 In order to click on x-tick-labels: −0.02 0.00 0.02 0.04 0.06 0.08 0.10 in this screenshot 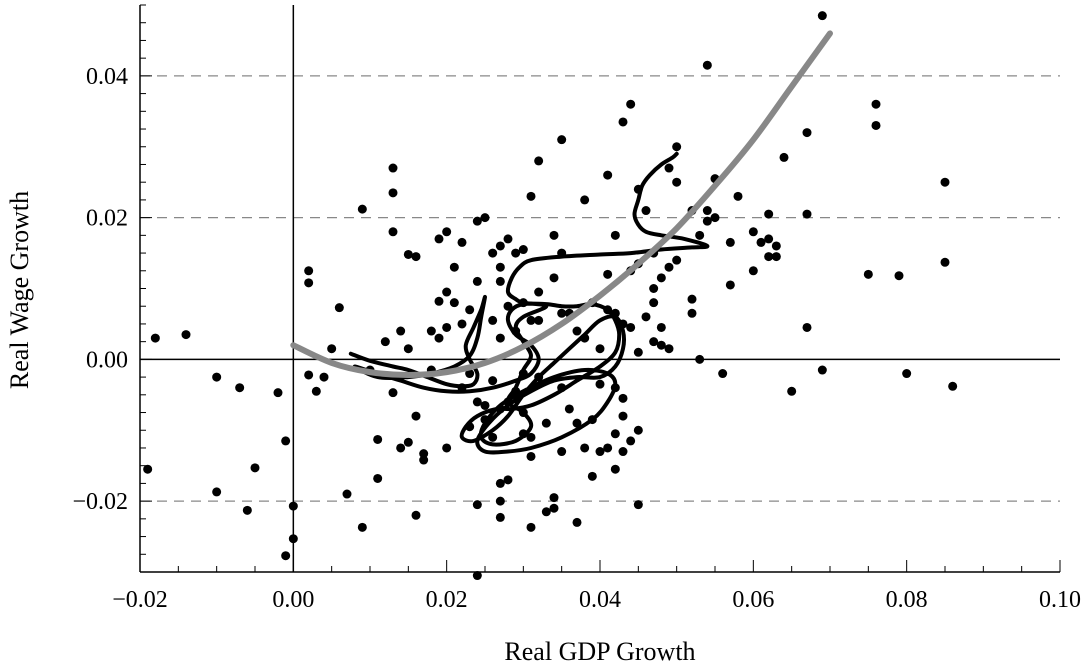, I will do `click(596, 600)`.